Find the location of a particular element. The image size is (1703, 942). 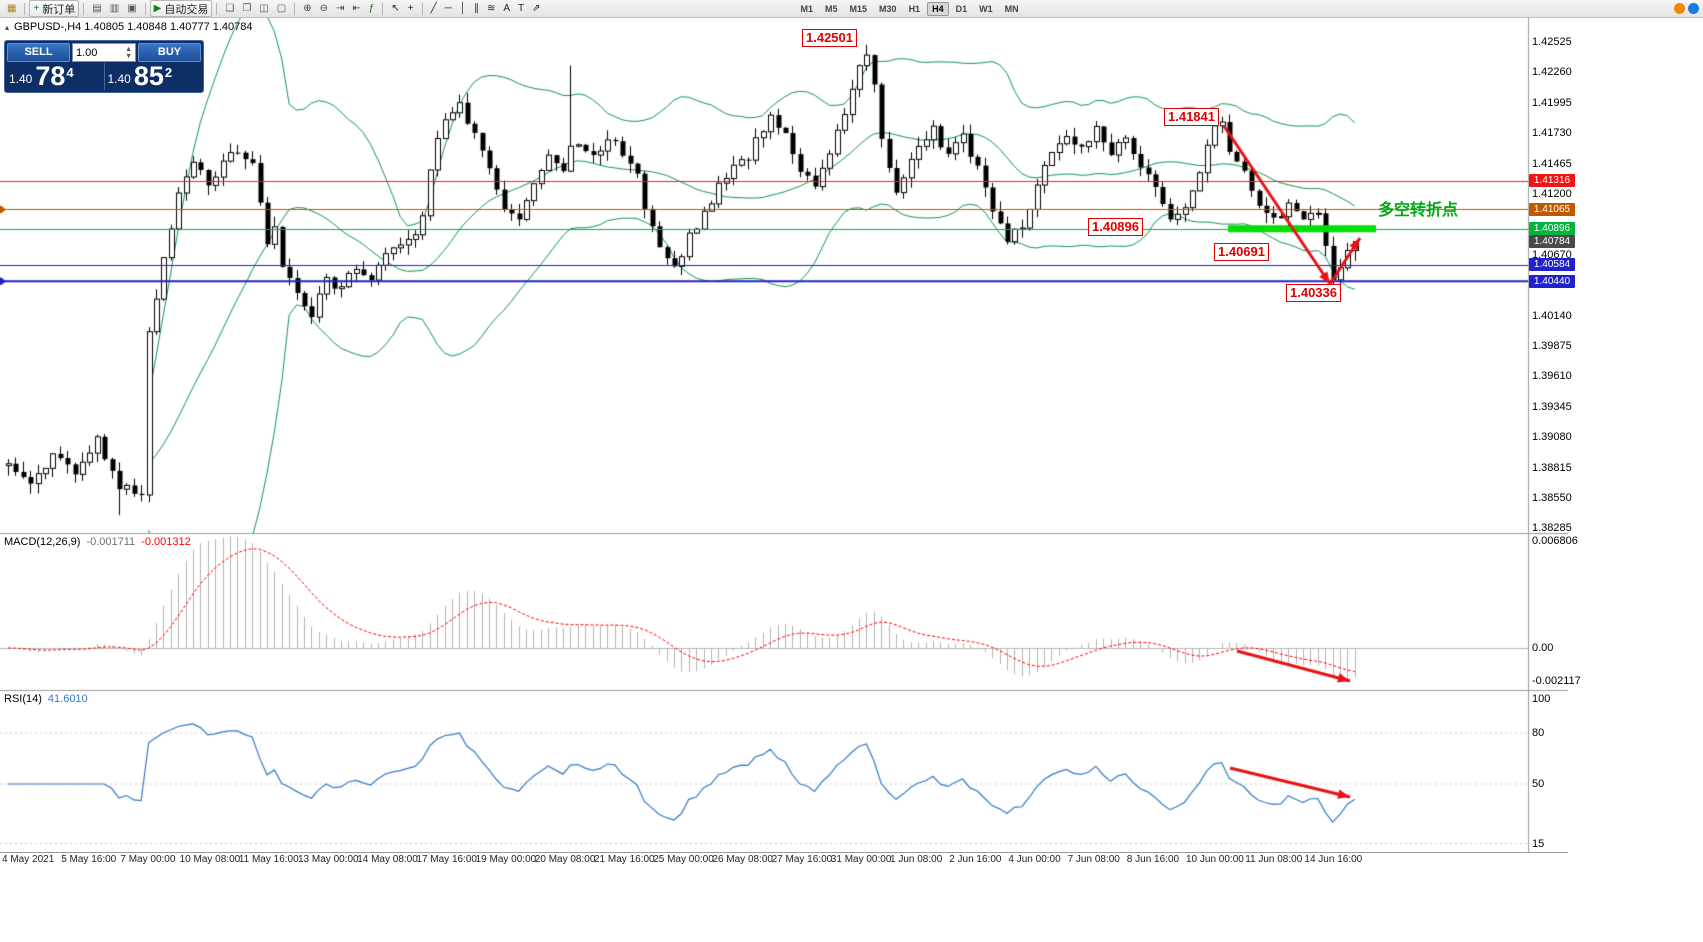

chart-window-icon: ▤ is located at coordinates (96, 8).